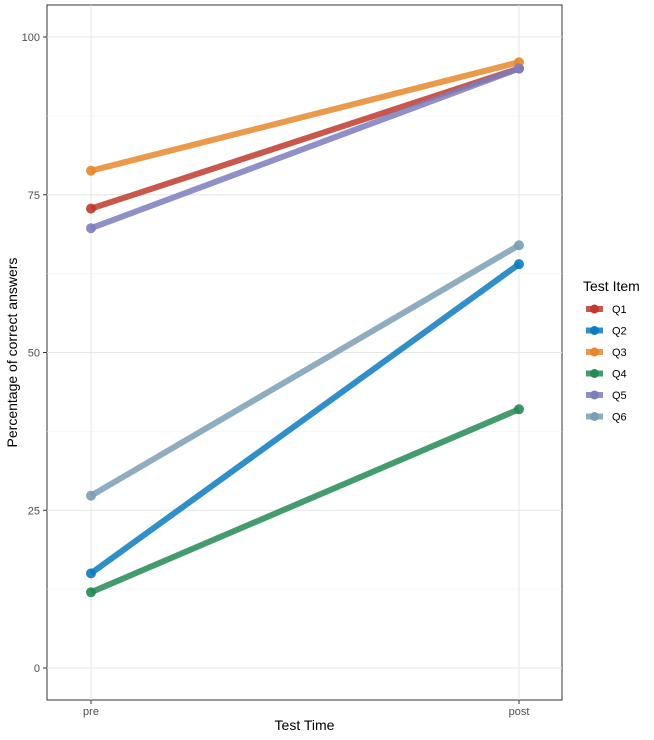  I want to click on series-line-Q5, so click(305, 148).